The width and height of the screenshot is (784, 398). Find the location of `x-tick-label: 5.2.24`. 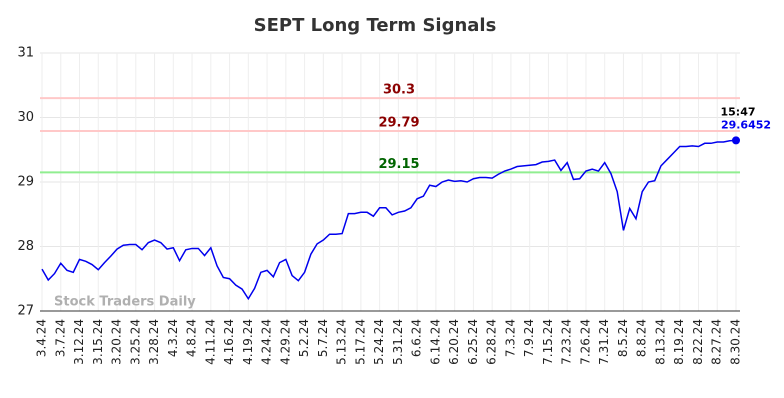

x-tick-label: 5.2.24 is located at coordinates (304, 338).